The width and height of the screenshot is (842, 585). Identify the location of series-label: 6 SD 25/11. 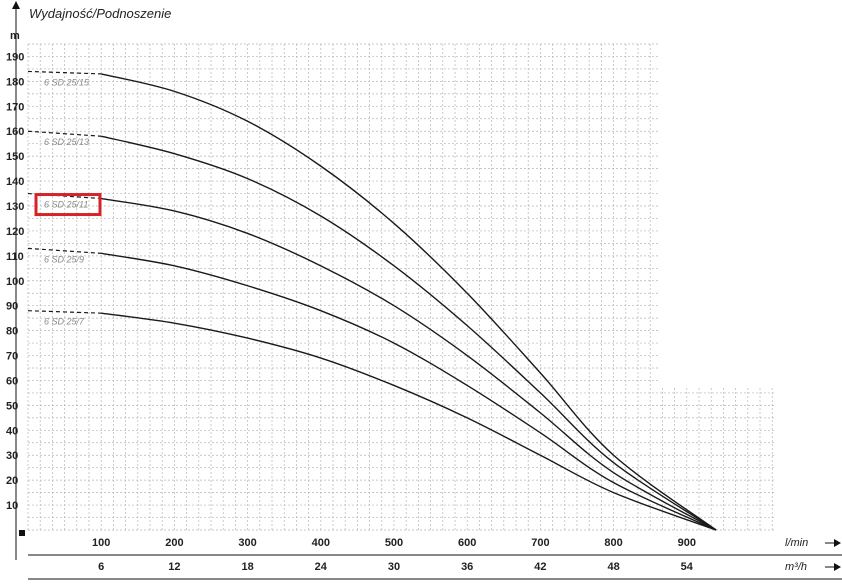
(66, 205).